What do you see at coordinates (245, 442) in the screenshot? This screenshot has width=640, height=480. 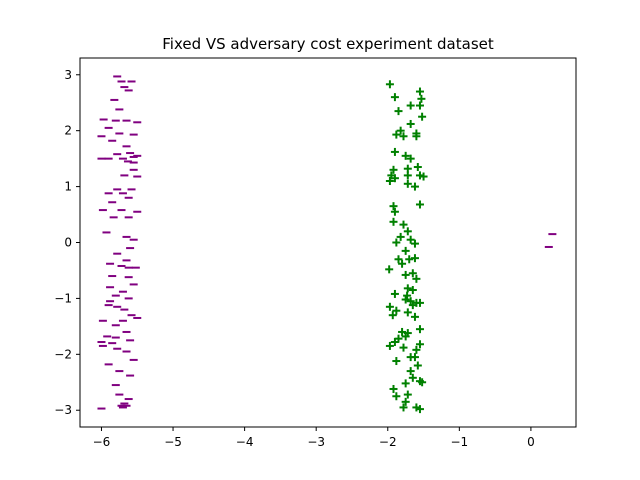 I see `x-tick-label: −4` at bounding box center [245, 442].